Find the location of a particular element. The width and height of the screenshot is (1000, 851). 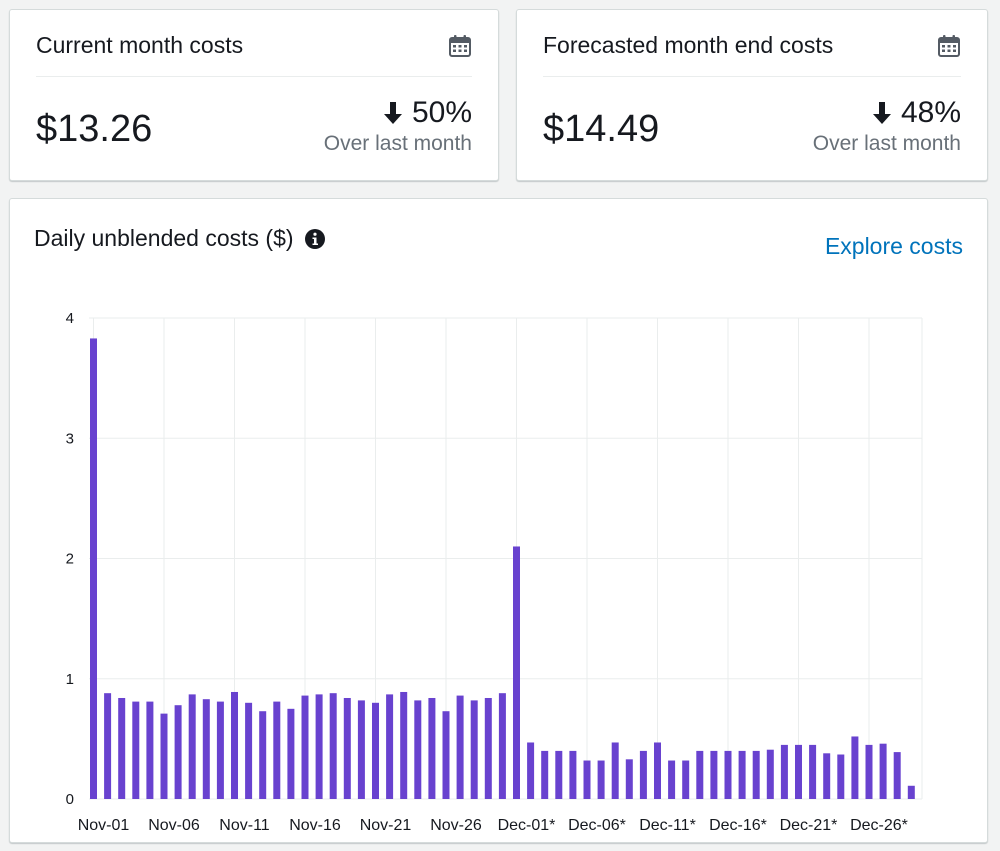

x-tick-label: Dec-21* is located at coordinates (809, 825).